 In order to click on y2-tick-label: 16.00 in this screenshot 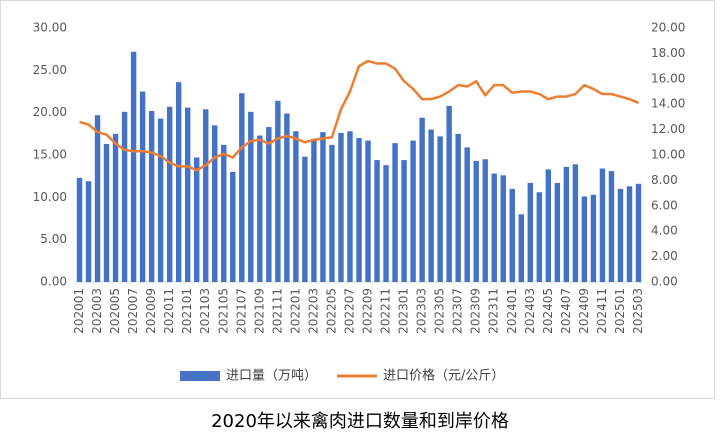, I will do `click(668, 78)`.